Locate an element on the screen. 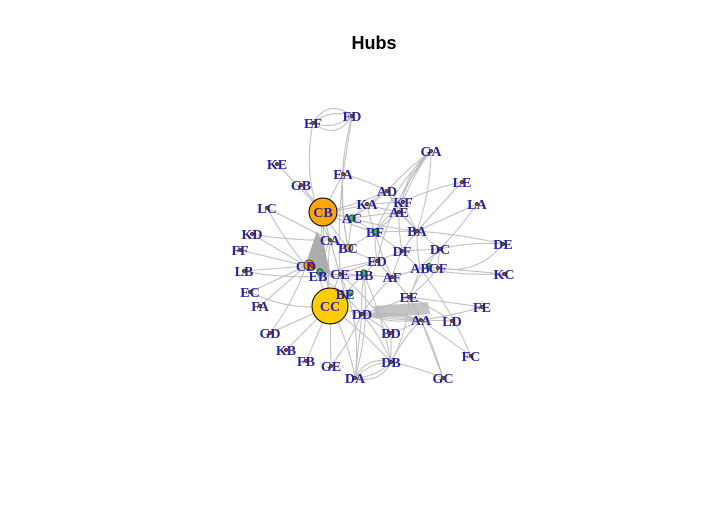 The height and width of the screenshot is (513, 712). node-circle-KE is located at coordinates (277, 164).